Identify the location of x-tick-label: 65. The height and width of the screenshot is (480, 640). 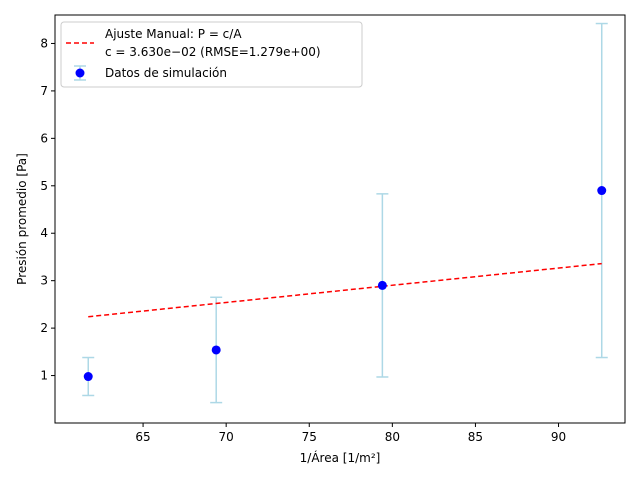
(142, 437).